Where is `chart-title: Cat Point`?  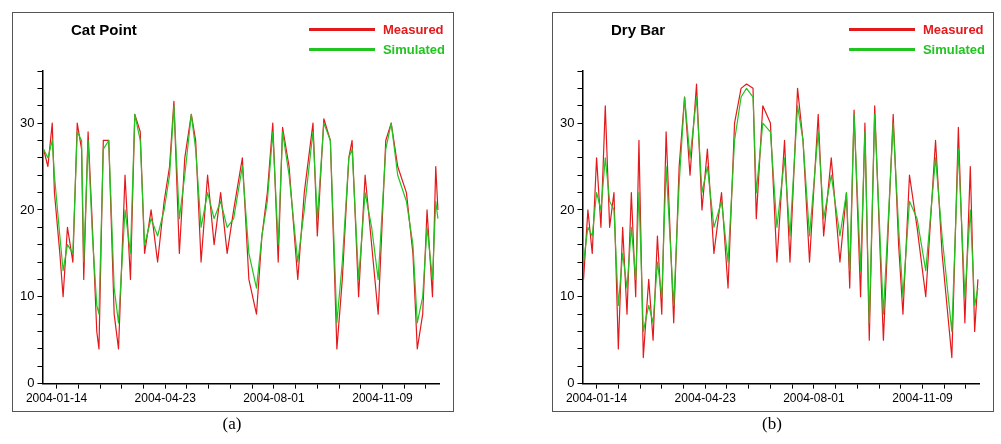
chart-title: Cat Point is located at coordinates (104, 29).